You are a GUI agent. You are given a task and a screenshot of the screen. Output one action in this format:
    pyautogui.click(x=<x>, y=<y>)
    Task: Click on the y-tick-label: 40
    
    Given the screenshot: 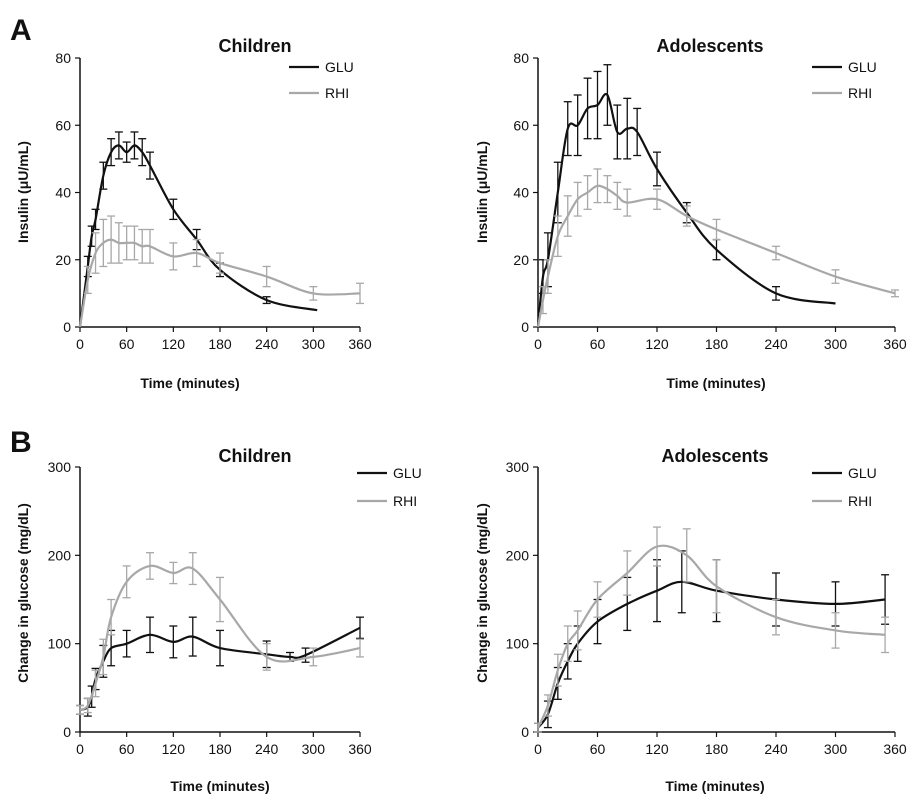 What is the action you would take?
    pyautogui.click(x=521, y=193)
    